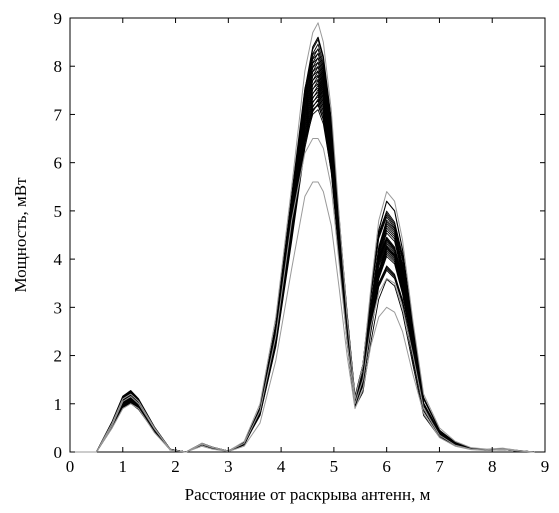  What do you see at coordinates (308, 494) in the screenshot?
I see `x-axis-label: Расстояние от раскрыва антенн, м` at bounding box center [308, 494].